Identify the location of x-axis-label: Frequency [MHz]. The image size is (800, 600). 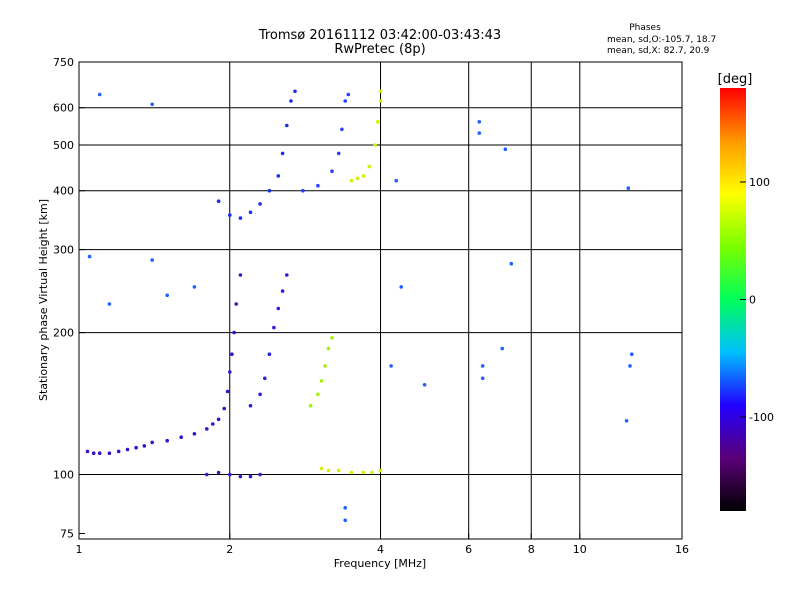
(380, 563).